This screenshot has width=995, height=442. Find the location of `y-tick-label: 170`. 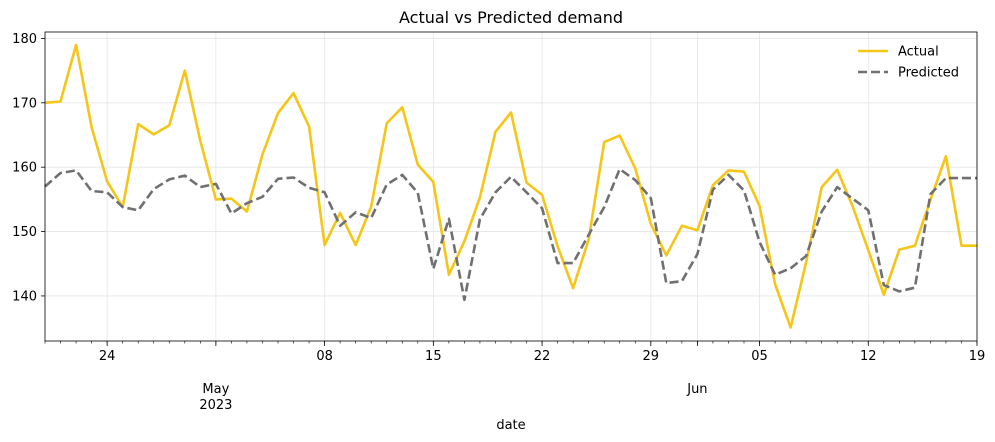

y-tick-label: 170 is located at coordinates (24, 103).